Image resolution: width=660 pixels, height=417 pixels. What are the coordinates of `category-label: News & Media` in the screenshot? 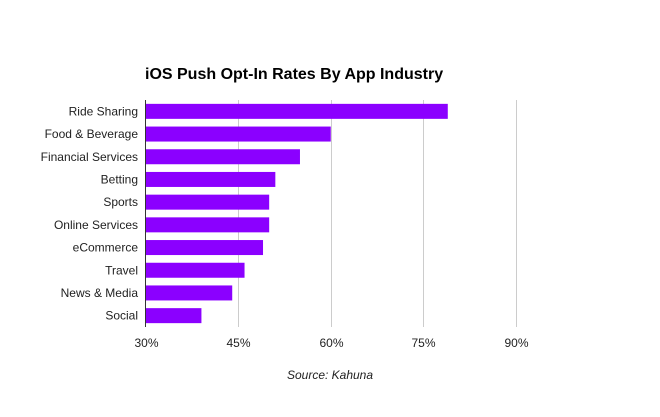 It's located at (100, 293).